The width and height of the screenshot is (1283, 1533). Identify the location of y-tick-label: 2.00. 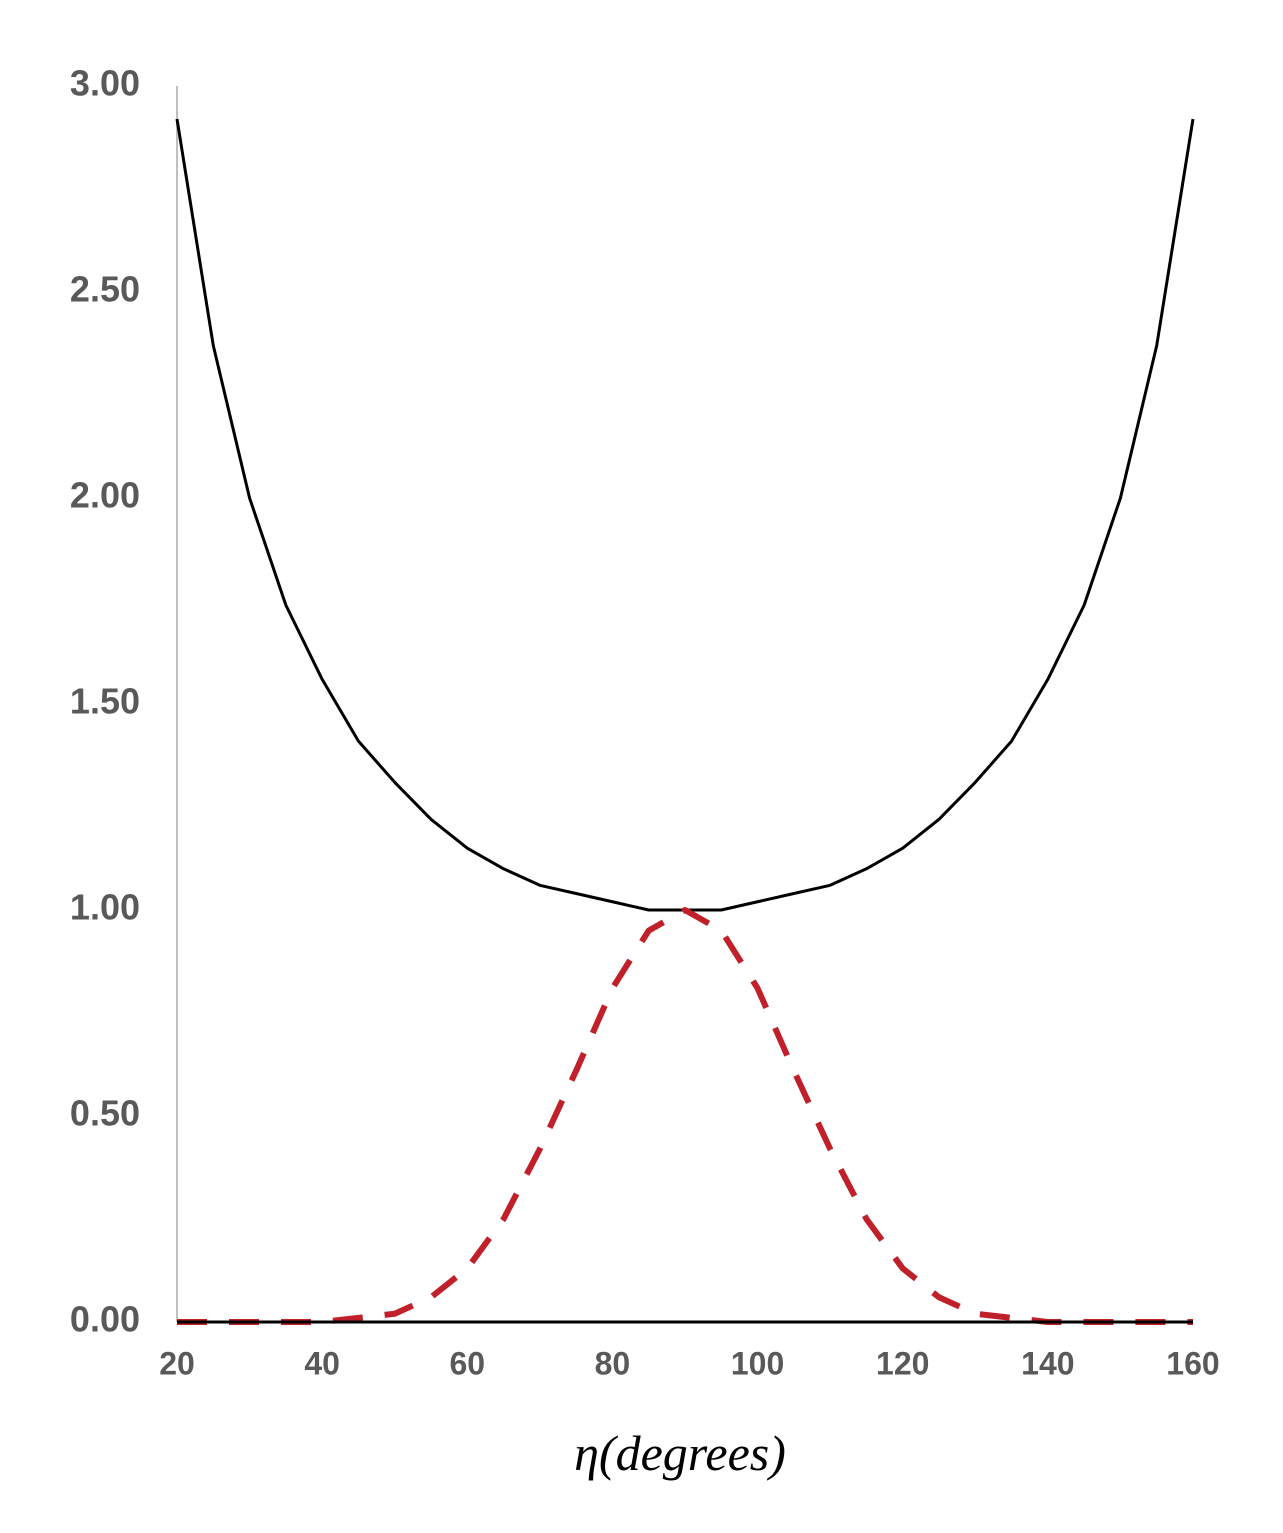
(105, 495).